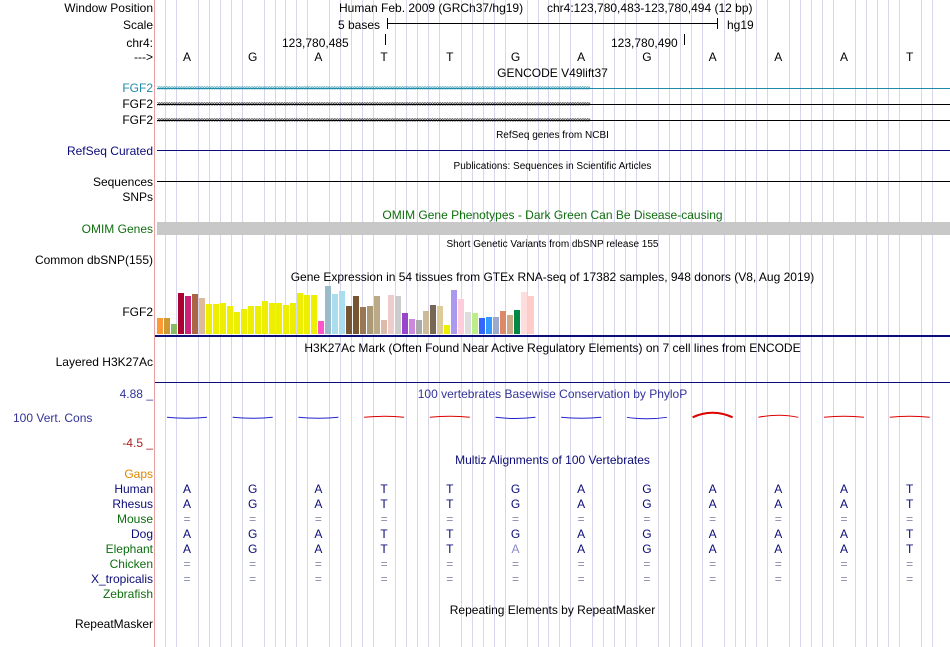  What do you see at coordinates (129, 549) in the screenshot?
I see `species-label: Elephant` at bounding box center [129, 549].